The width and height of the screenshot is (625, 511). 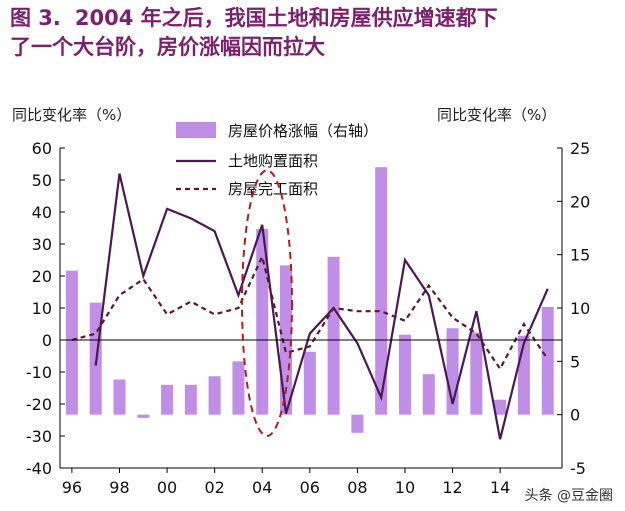 I want to click on legend-label-house: 房屋完工面积, so click(x=273, y=189).